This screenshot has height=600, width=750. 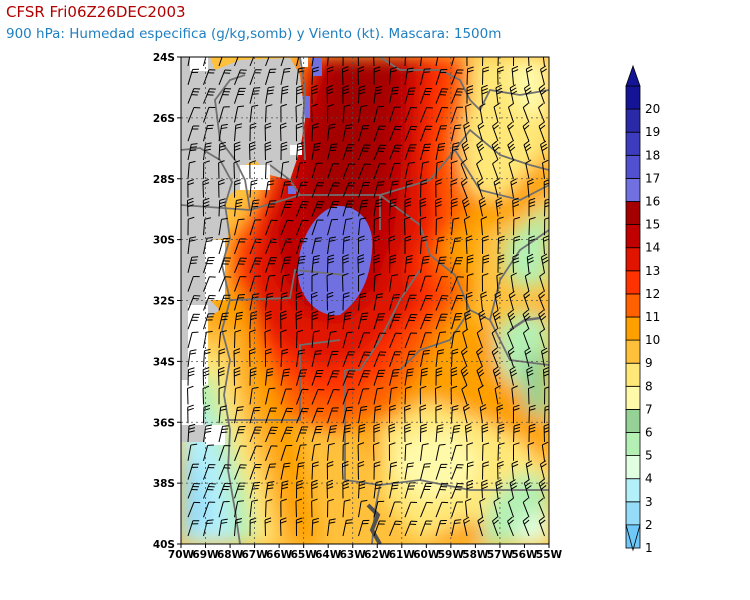 What do you see at coordinates (649, 456) in the screenshot?
I see `colorbar-label: 5` at bounding box center [649, 456].